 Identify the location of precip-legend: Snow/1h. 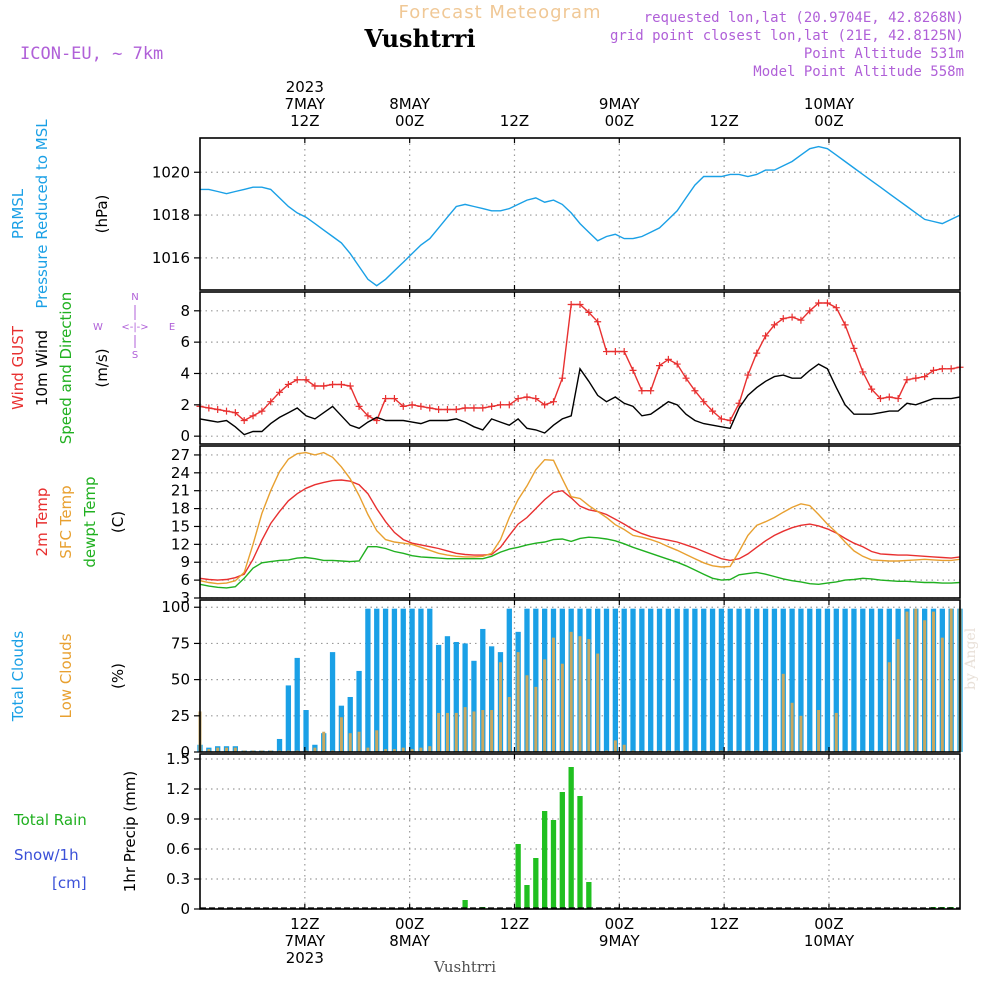
(46, 855).